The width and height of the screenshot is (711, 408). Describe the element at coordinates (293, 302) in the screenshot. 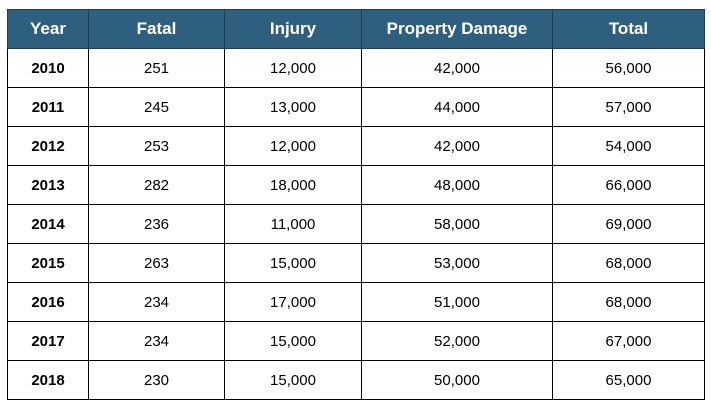

I see `injury-cell: 17,000` at that location.